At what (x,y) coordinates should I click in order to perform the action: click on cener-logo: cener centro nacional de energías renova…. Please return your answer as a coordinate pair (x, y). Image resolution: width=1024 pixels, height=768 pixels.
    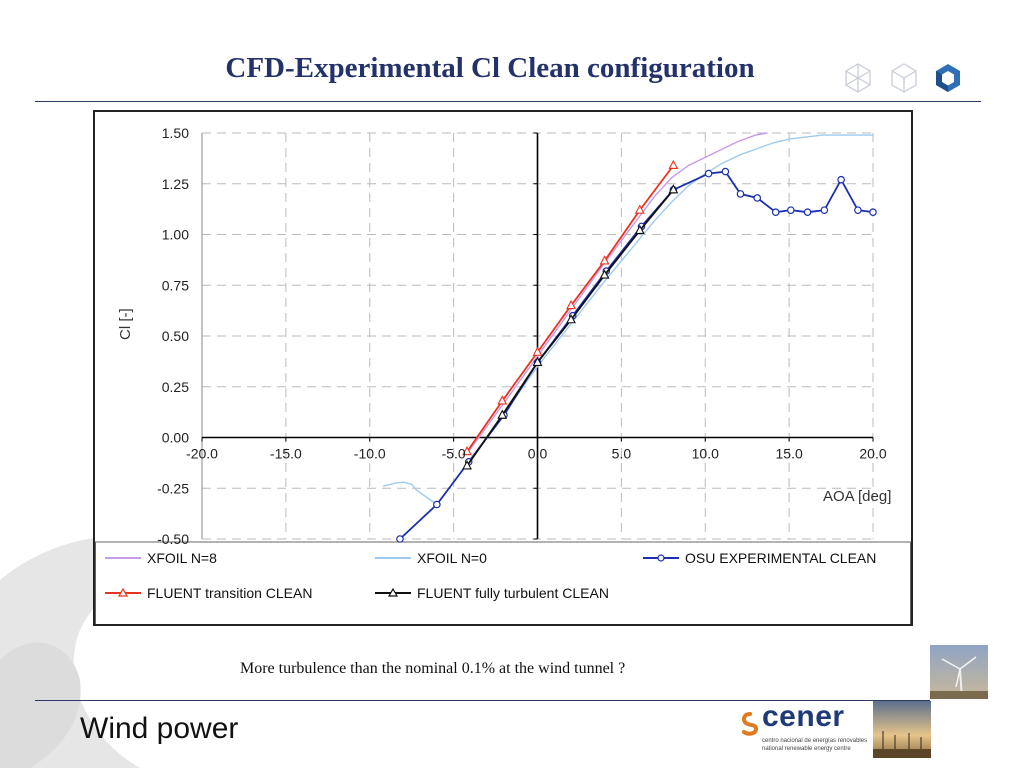
    Looking at the image, I should click on (805, 731).